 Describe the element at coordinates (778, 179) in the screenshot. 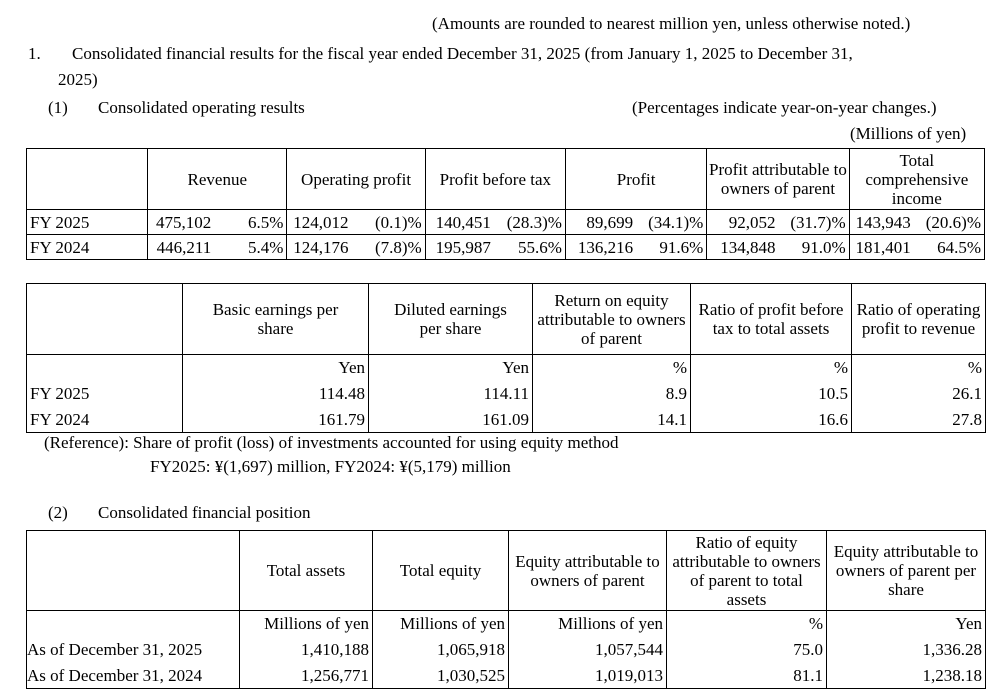

I see `col-header: Profit attributable to owners of parent` at that location.